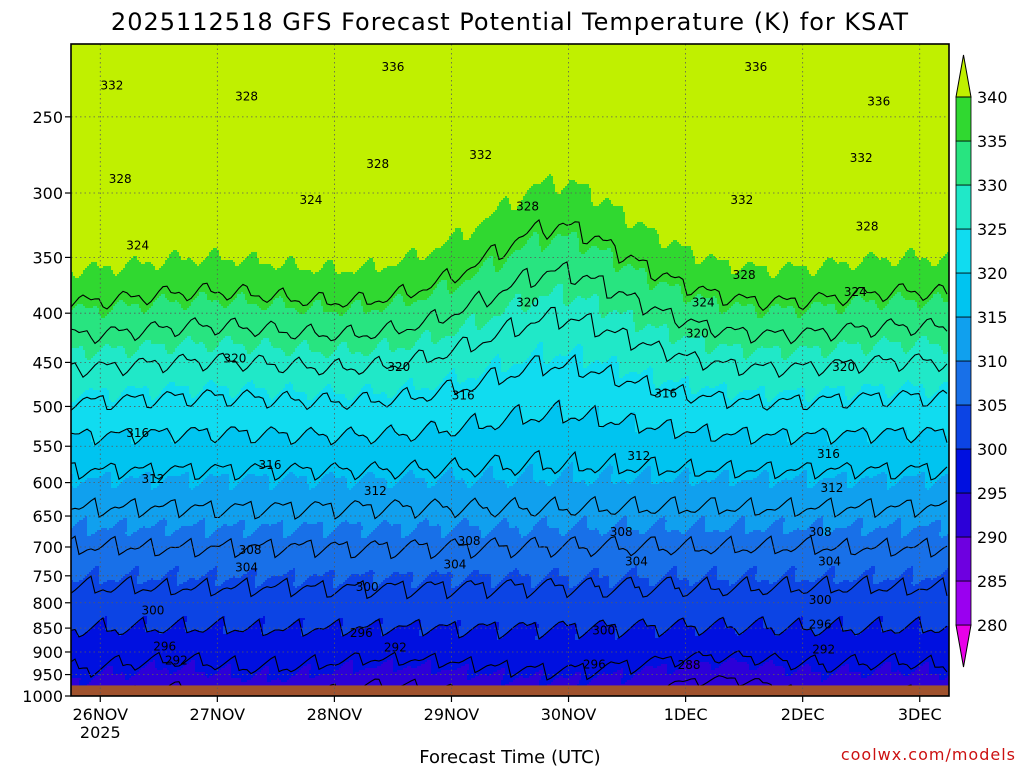  What do you see at coordinates (120, 179) in the screenshot?
I see `contour-label: 328` at bounding box center [120, 179].